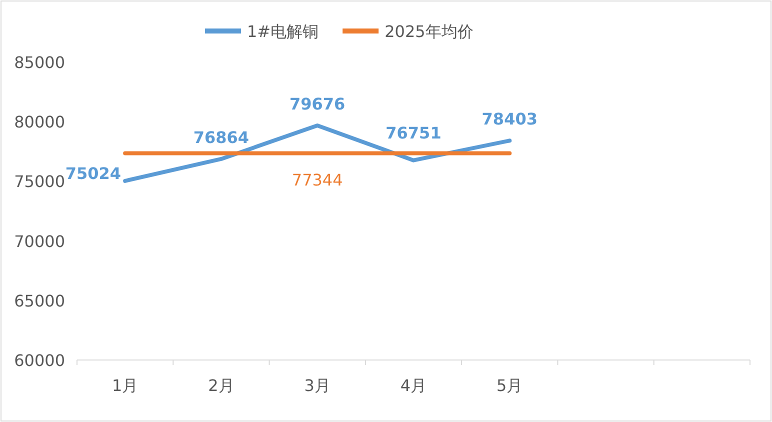  What do you see at coordinates (414, 132) in the screenshot?
I see `data-label: 76751` at bounding box center [414, 132].